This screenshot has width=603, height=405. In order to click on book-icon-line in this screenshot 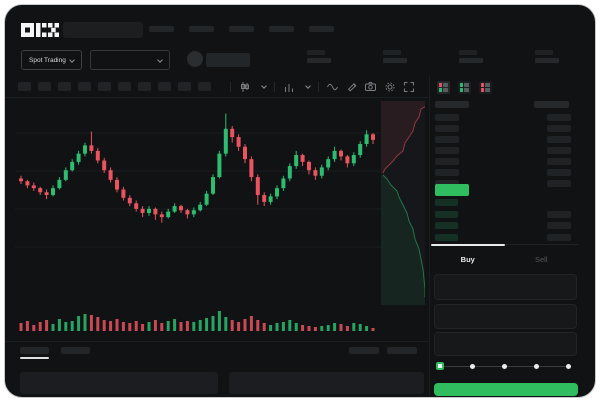, I will do `click(466, 90)`.